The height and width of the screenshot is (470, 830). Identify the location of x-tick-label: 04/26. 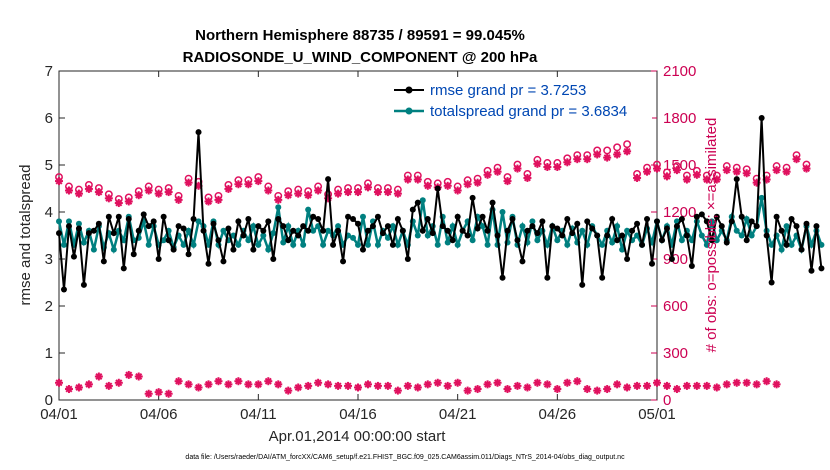
(558, 414).